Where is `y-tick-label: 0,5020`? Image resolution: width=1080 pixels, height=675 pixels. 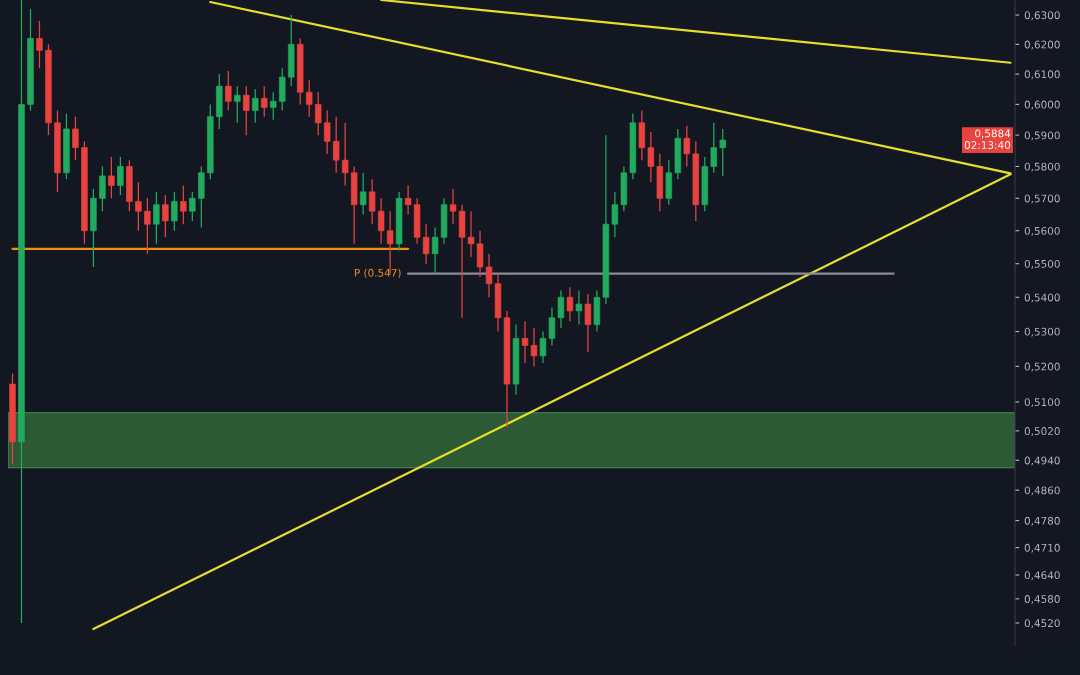
y-tick-label: 0,5020 is located at coordinates (1042, 432).